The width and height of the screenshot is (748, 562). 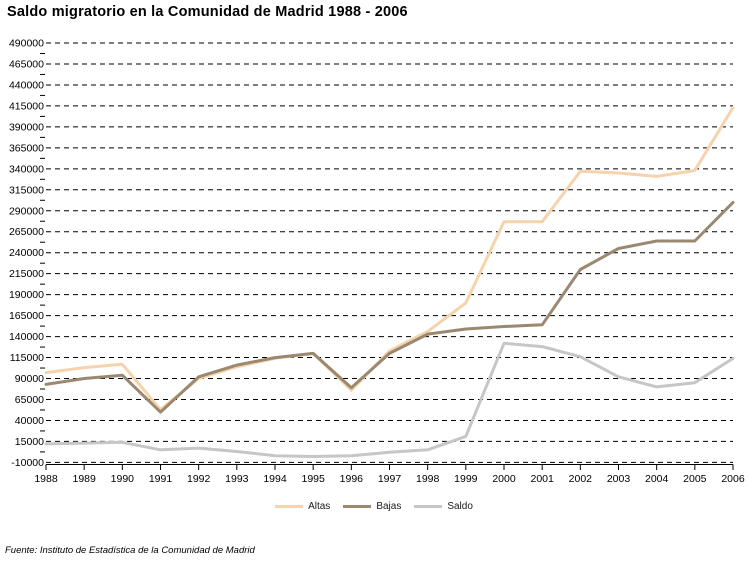 What do you see at coordinates (26, 85) in the screenshot?
I see `svg-text: 440000` at bounding box center [26, 85].